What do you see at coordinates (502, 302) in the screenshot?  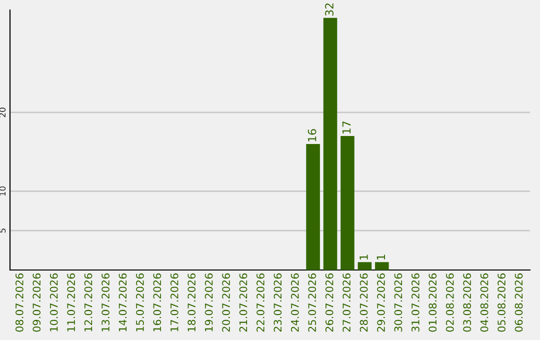 I see `x-tick-label: 05.08.2026` at bounding box center [502, 302].